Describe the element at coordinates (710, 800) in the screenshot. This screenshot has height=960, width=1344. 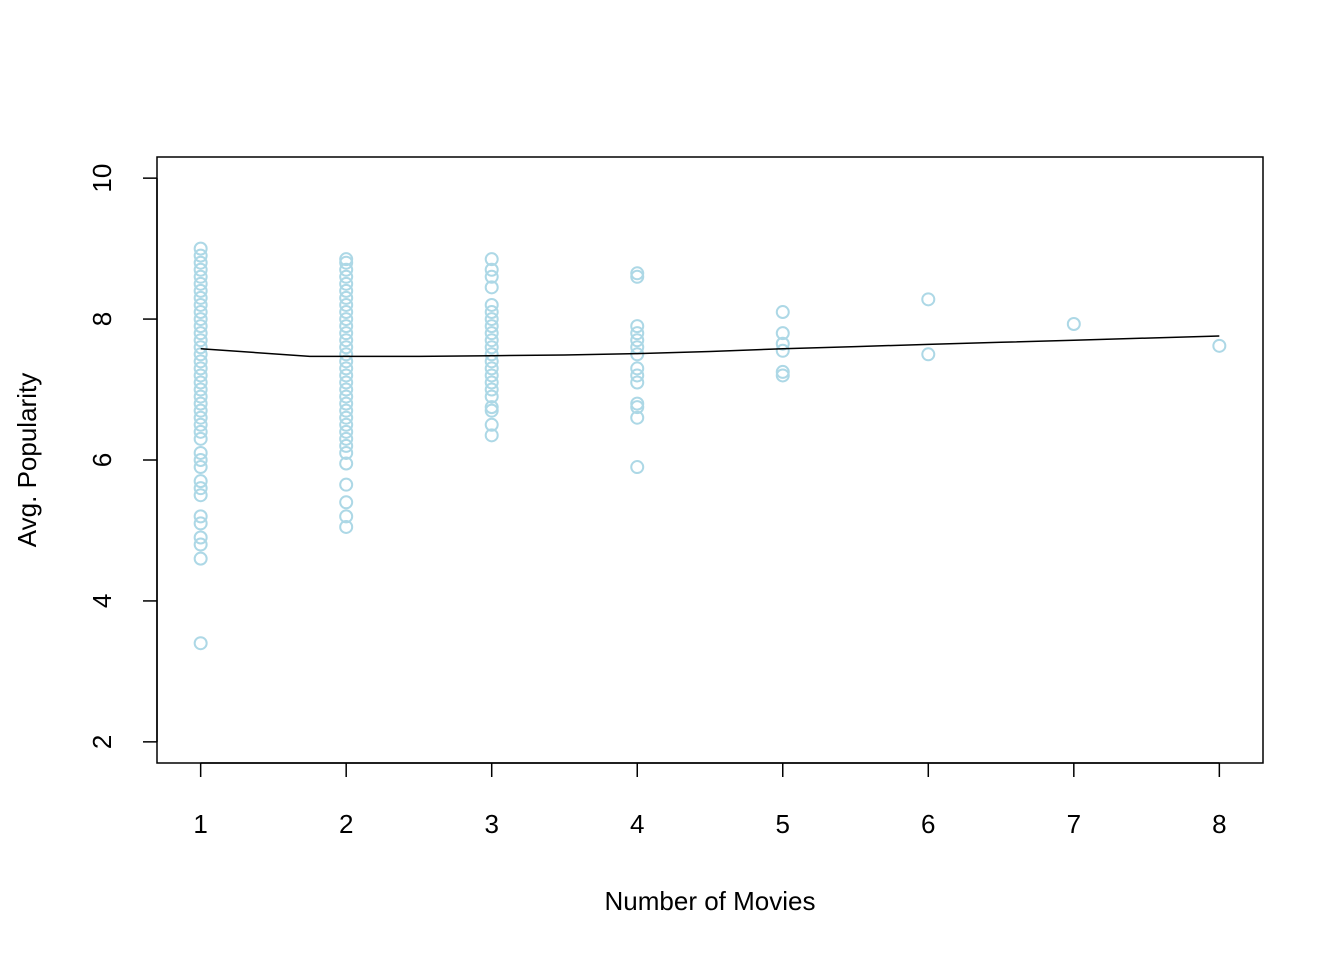
I see `x-axis: 1 2 3 4 5 6 7 8` at that location.